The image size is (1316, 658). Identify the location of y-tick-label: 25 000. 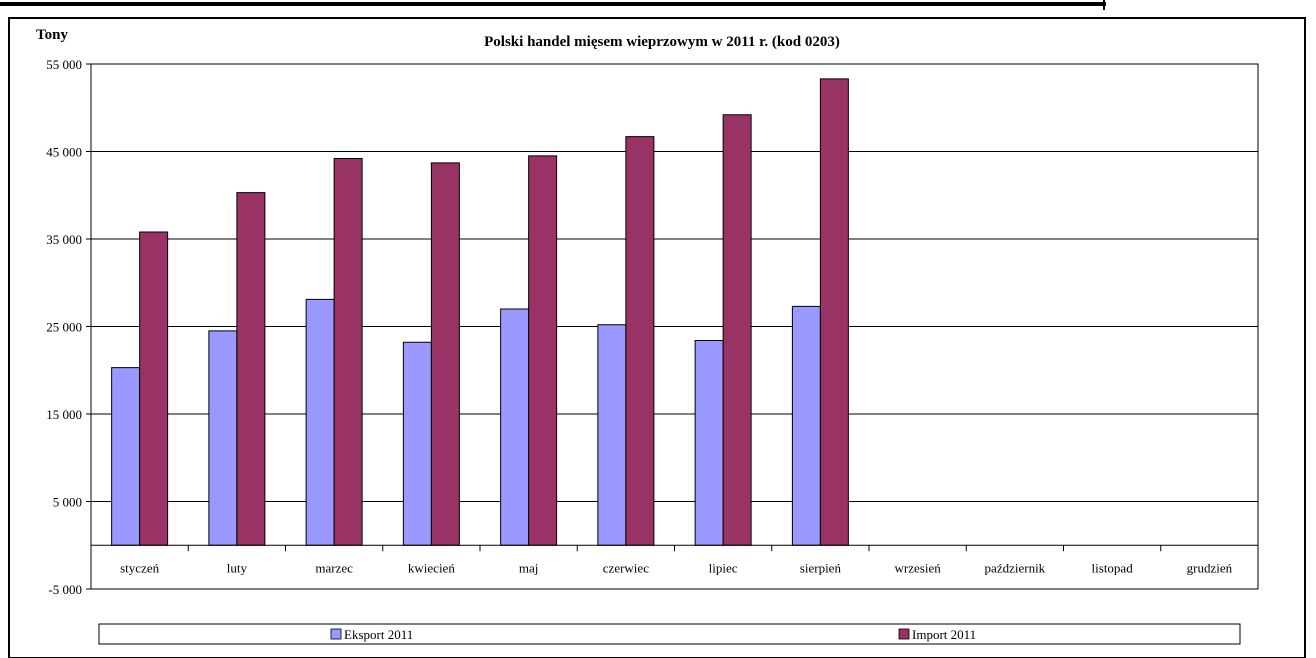
(64, 327).